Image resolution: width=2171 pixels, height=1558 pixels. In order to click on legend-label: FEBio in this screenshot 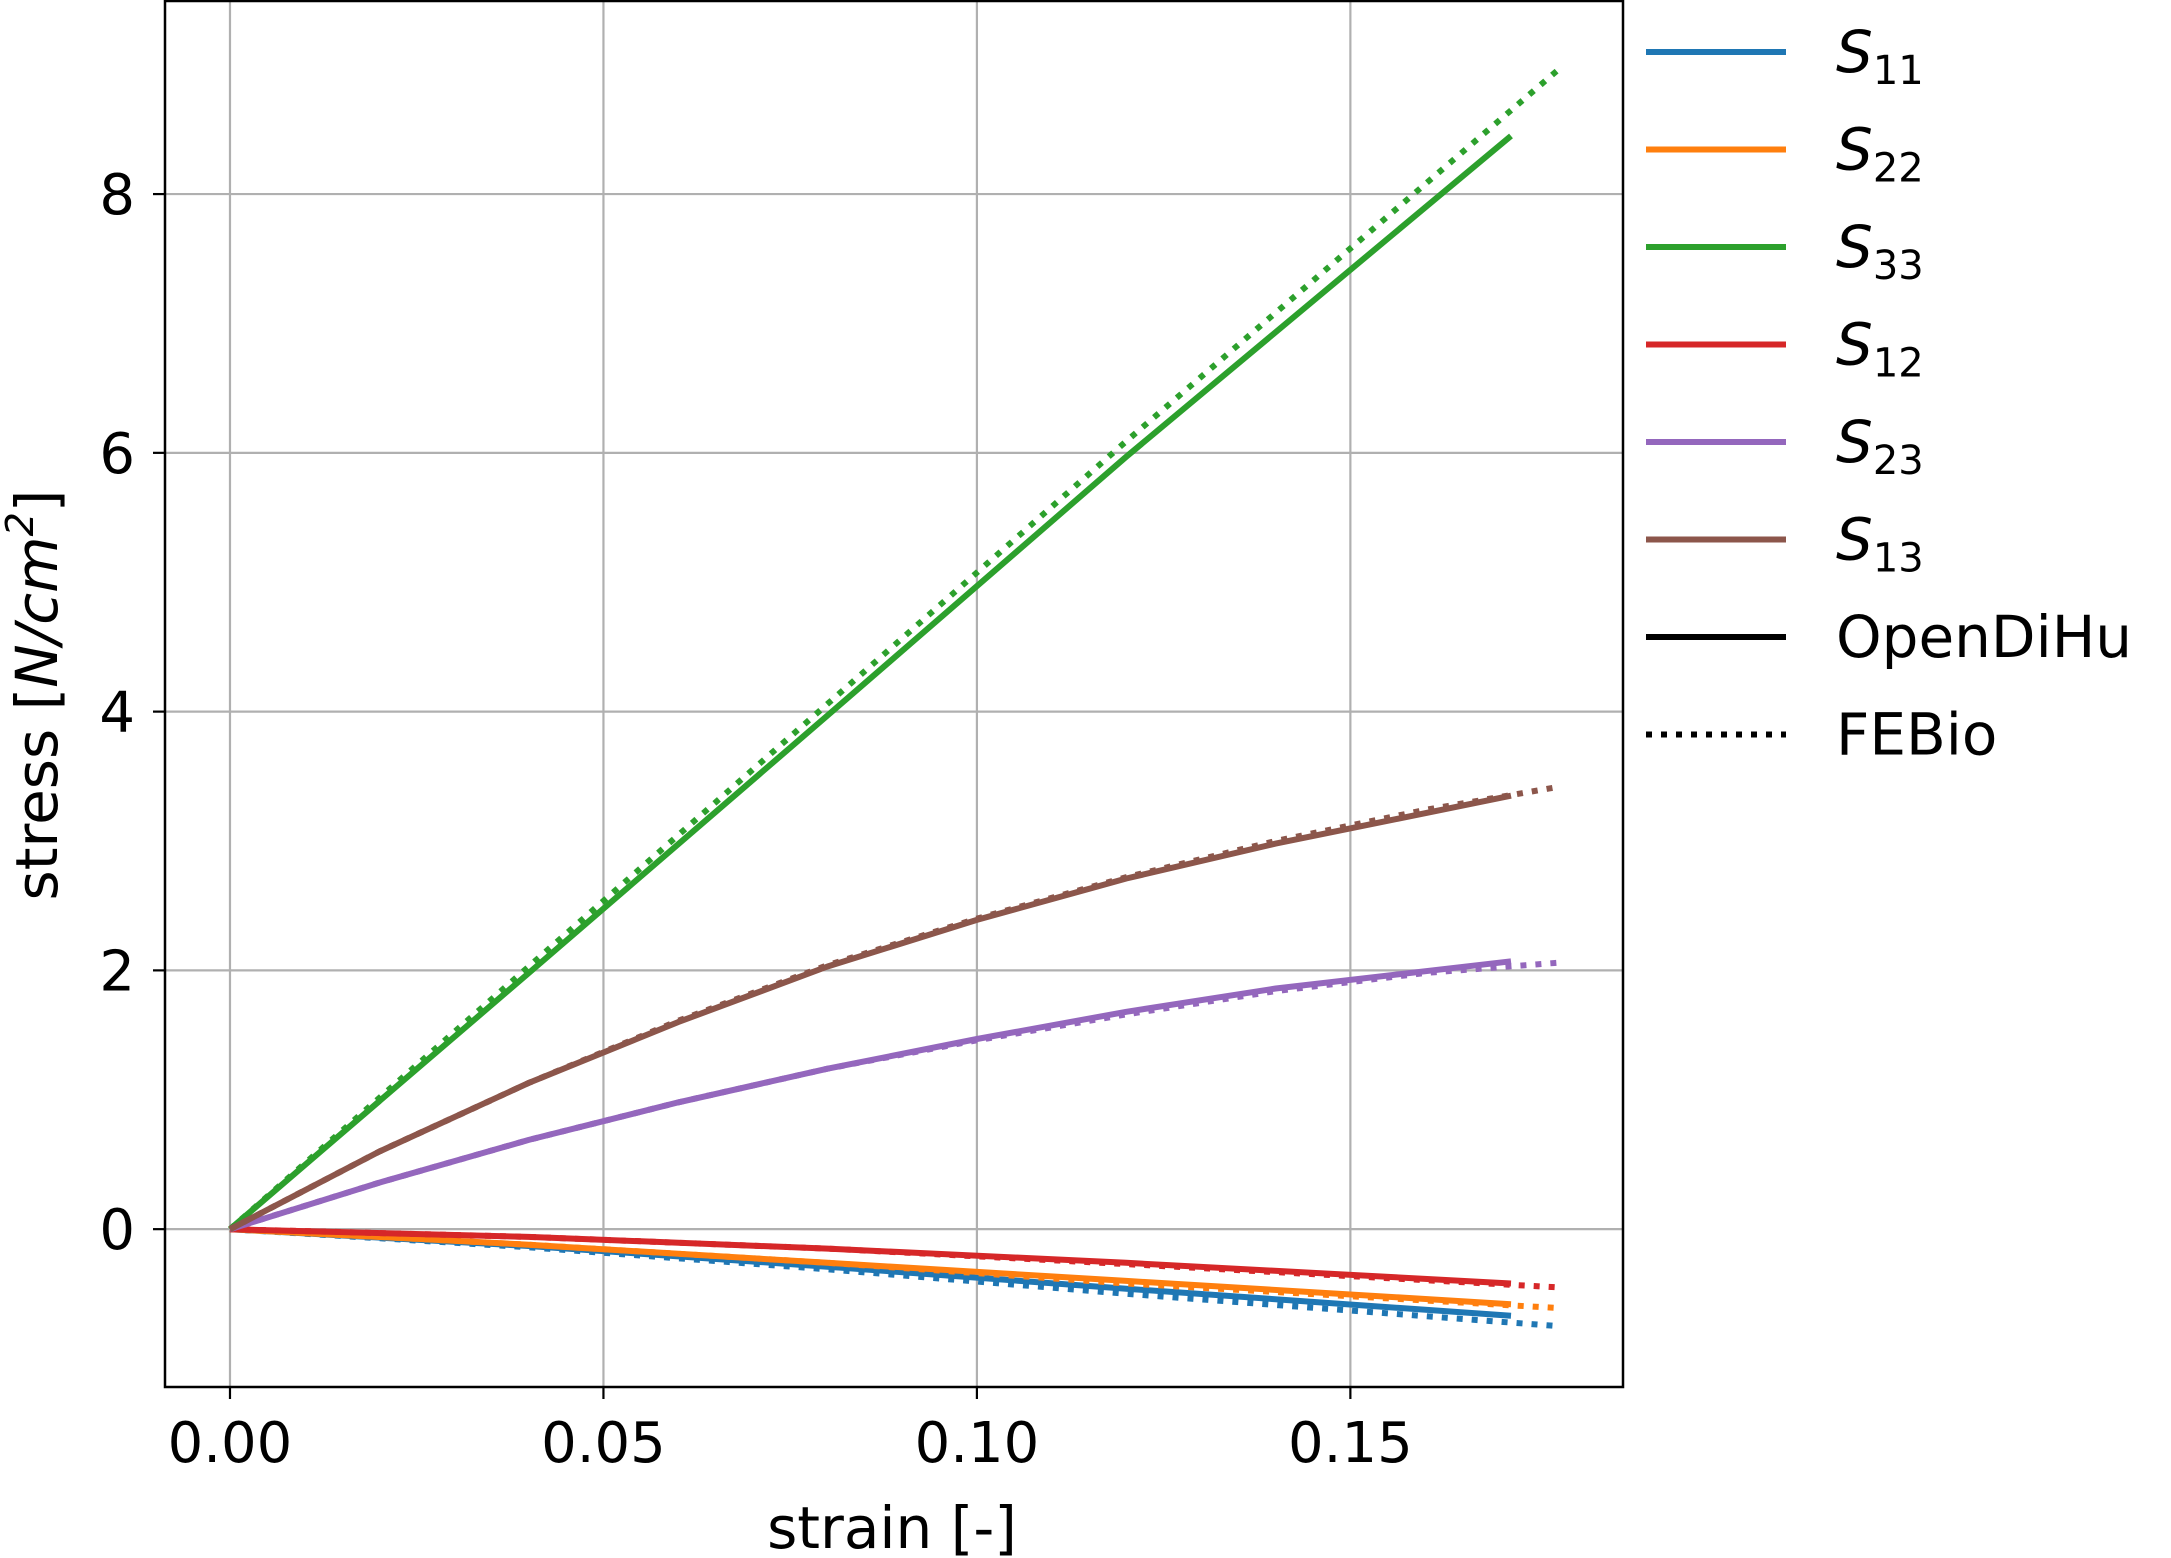, I will do `click(1916, 735)`.